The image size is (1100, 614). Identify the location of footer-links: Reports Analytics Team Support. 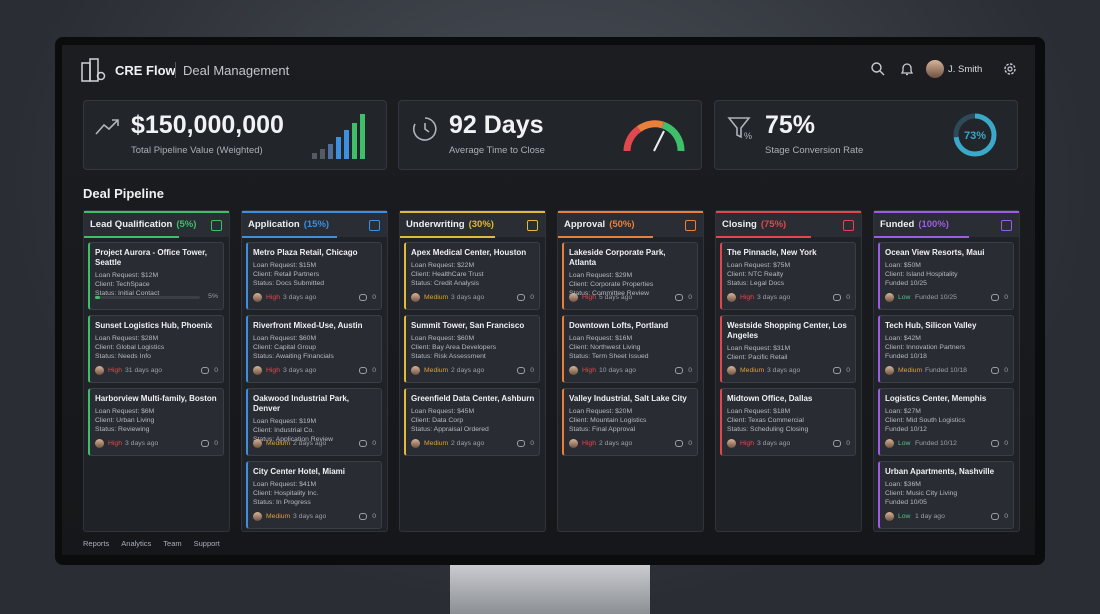
(157, 543).